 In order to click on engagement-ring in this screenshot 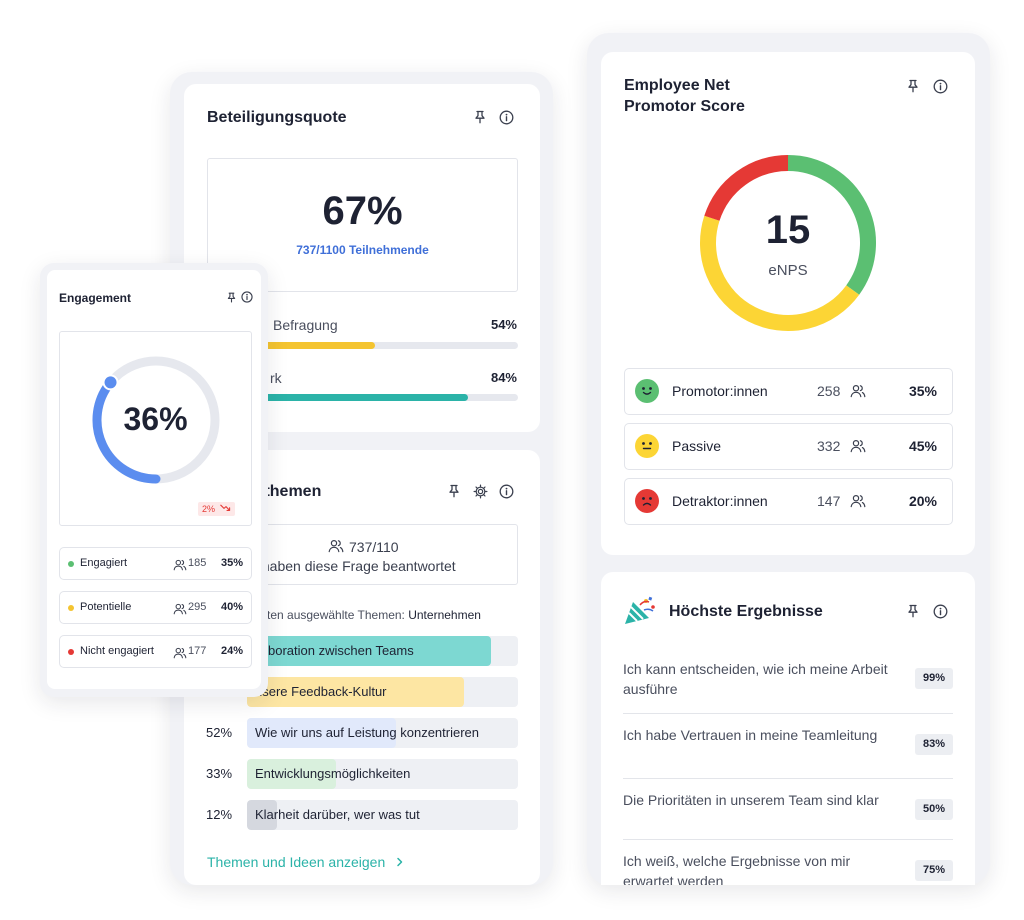, I will do `click(156, 420)`.